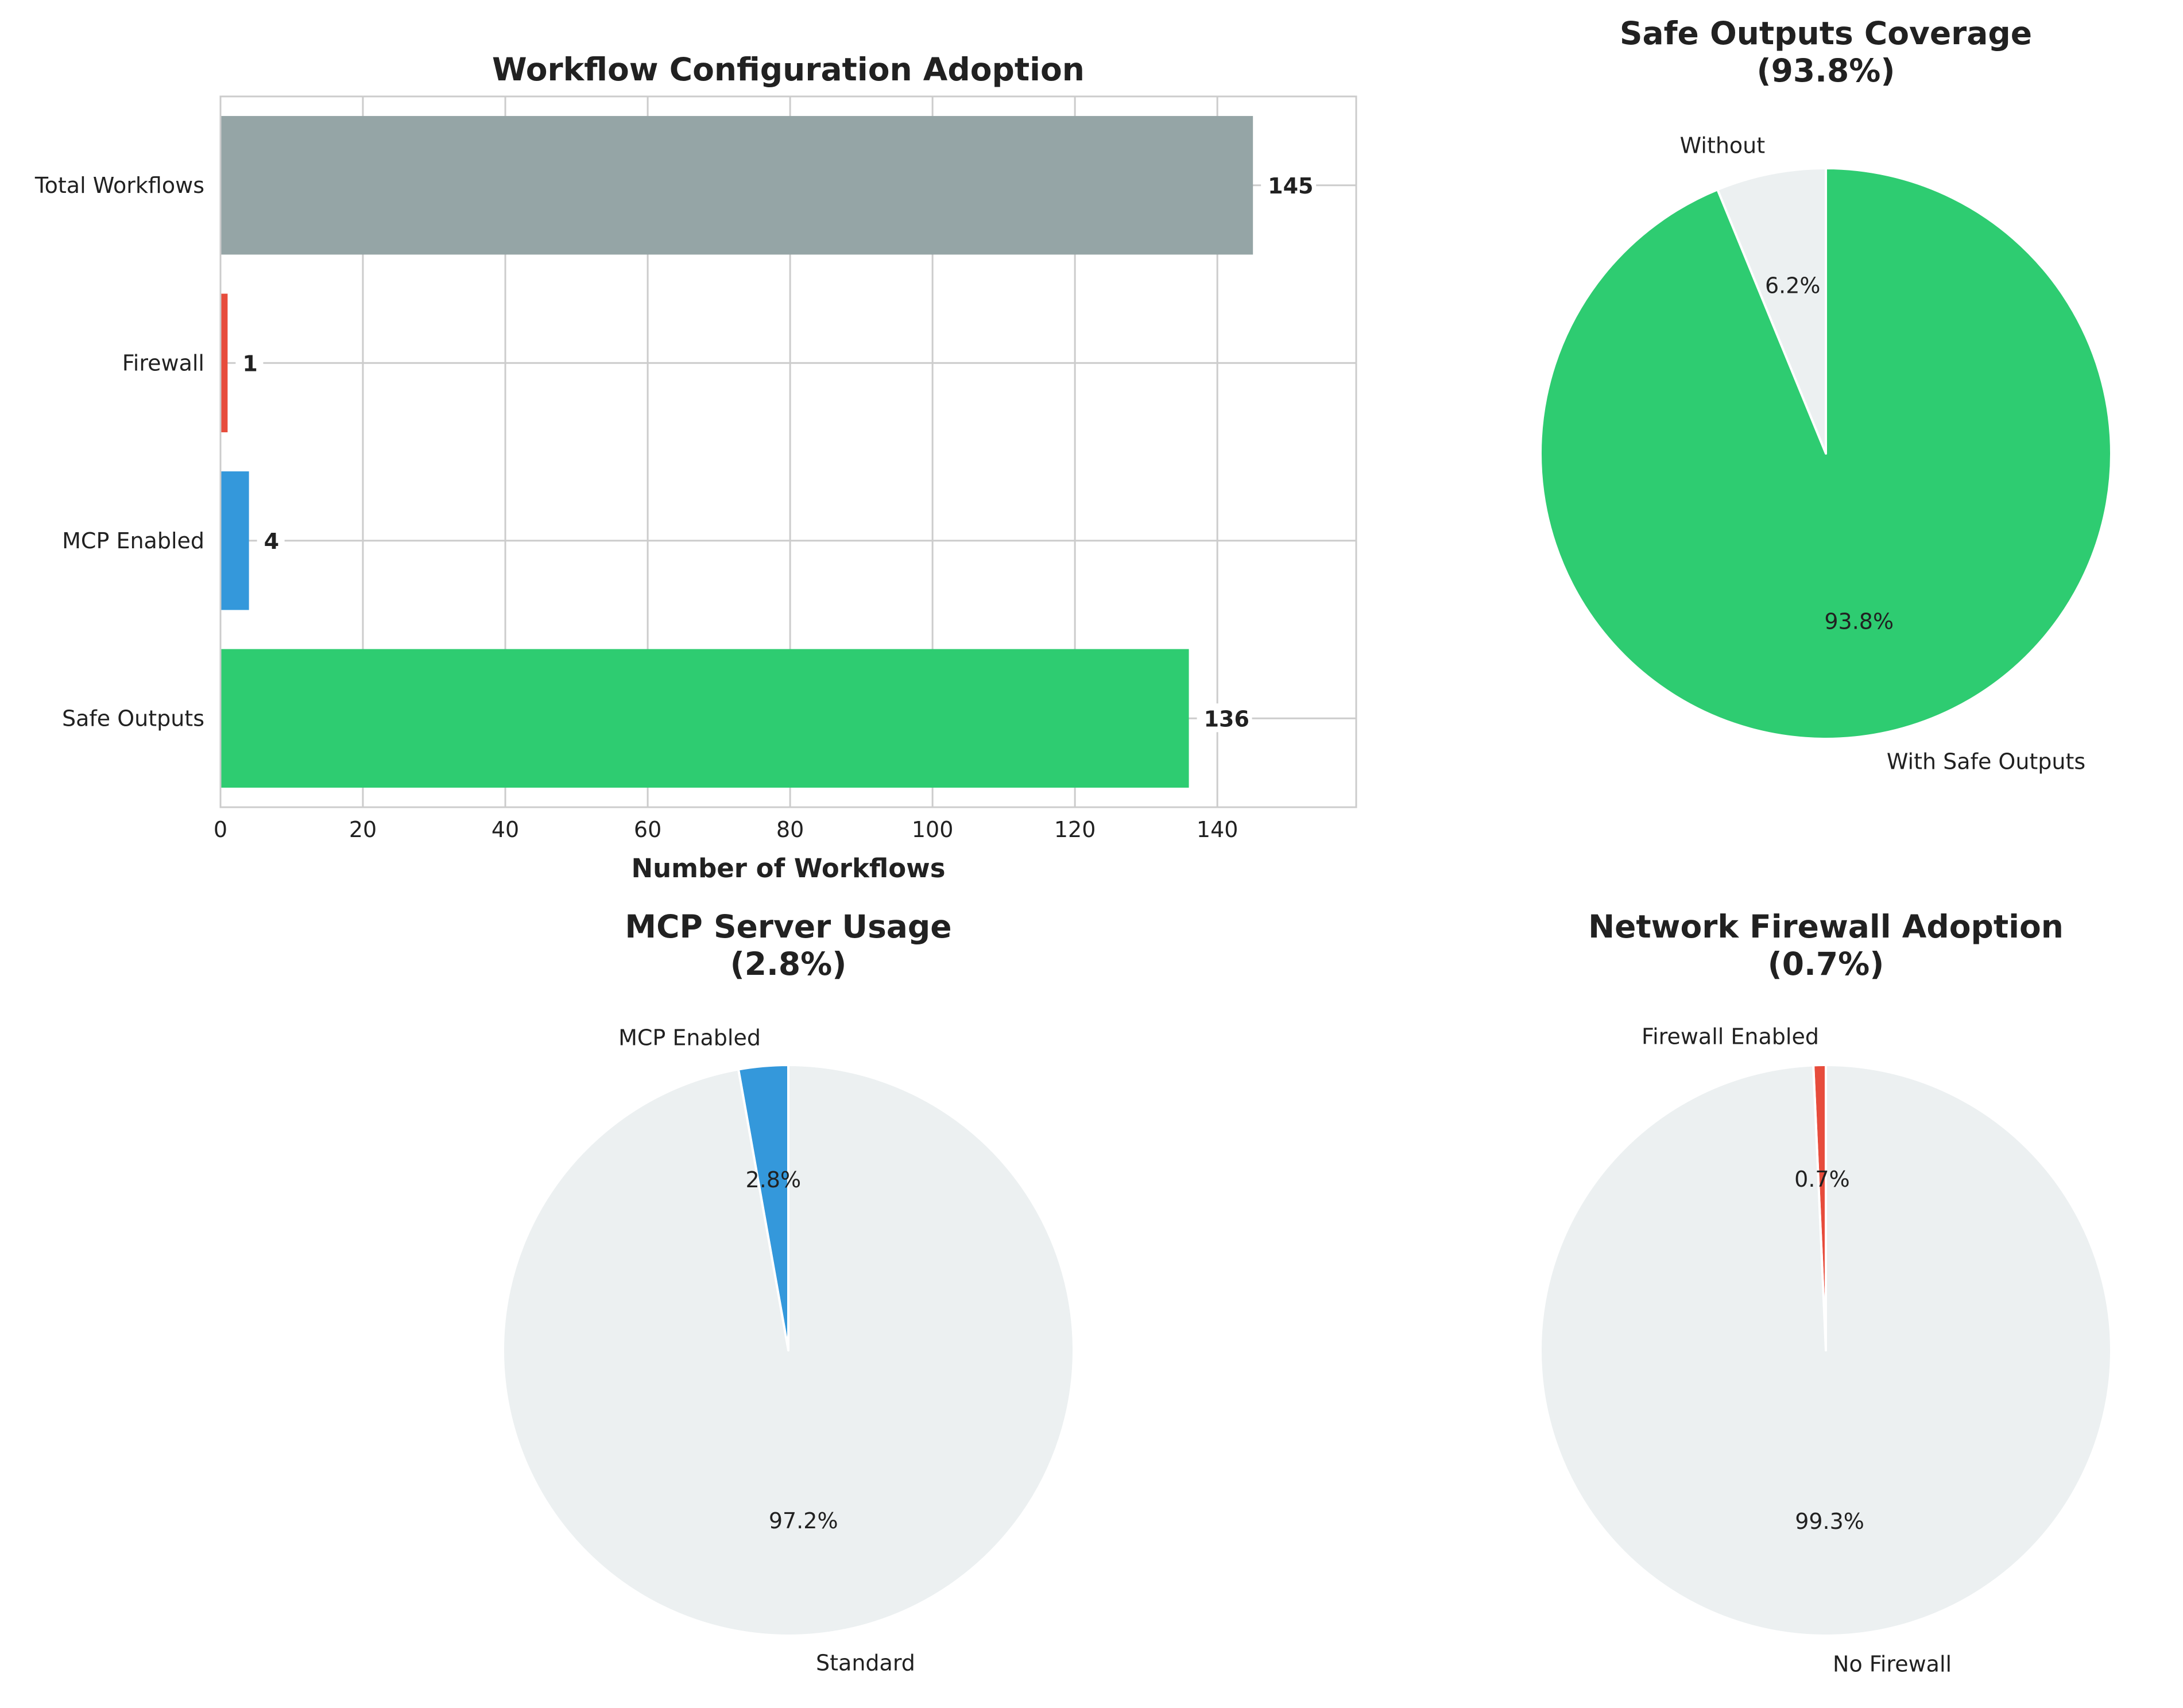 The image size is (2183, 1708). I want to click on bar-firewall, so click(224, 362).